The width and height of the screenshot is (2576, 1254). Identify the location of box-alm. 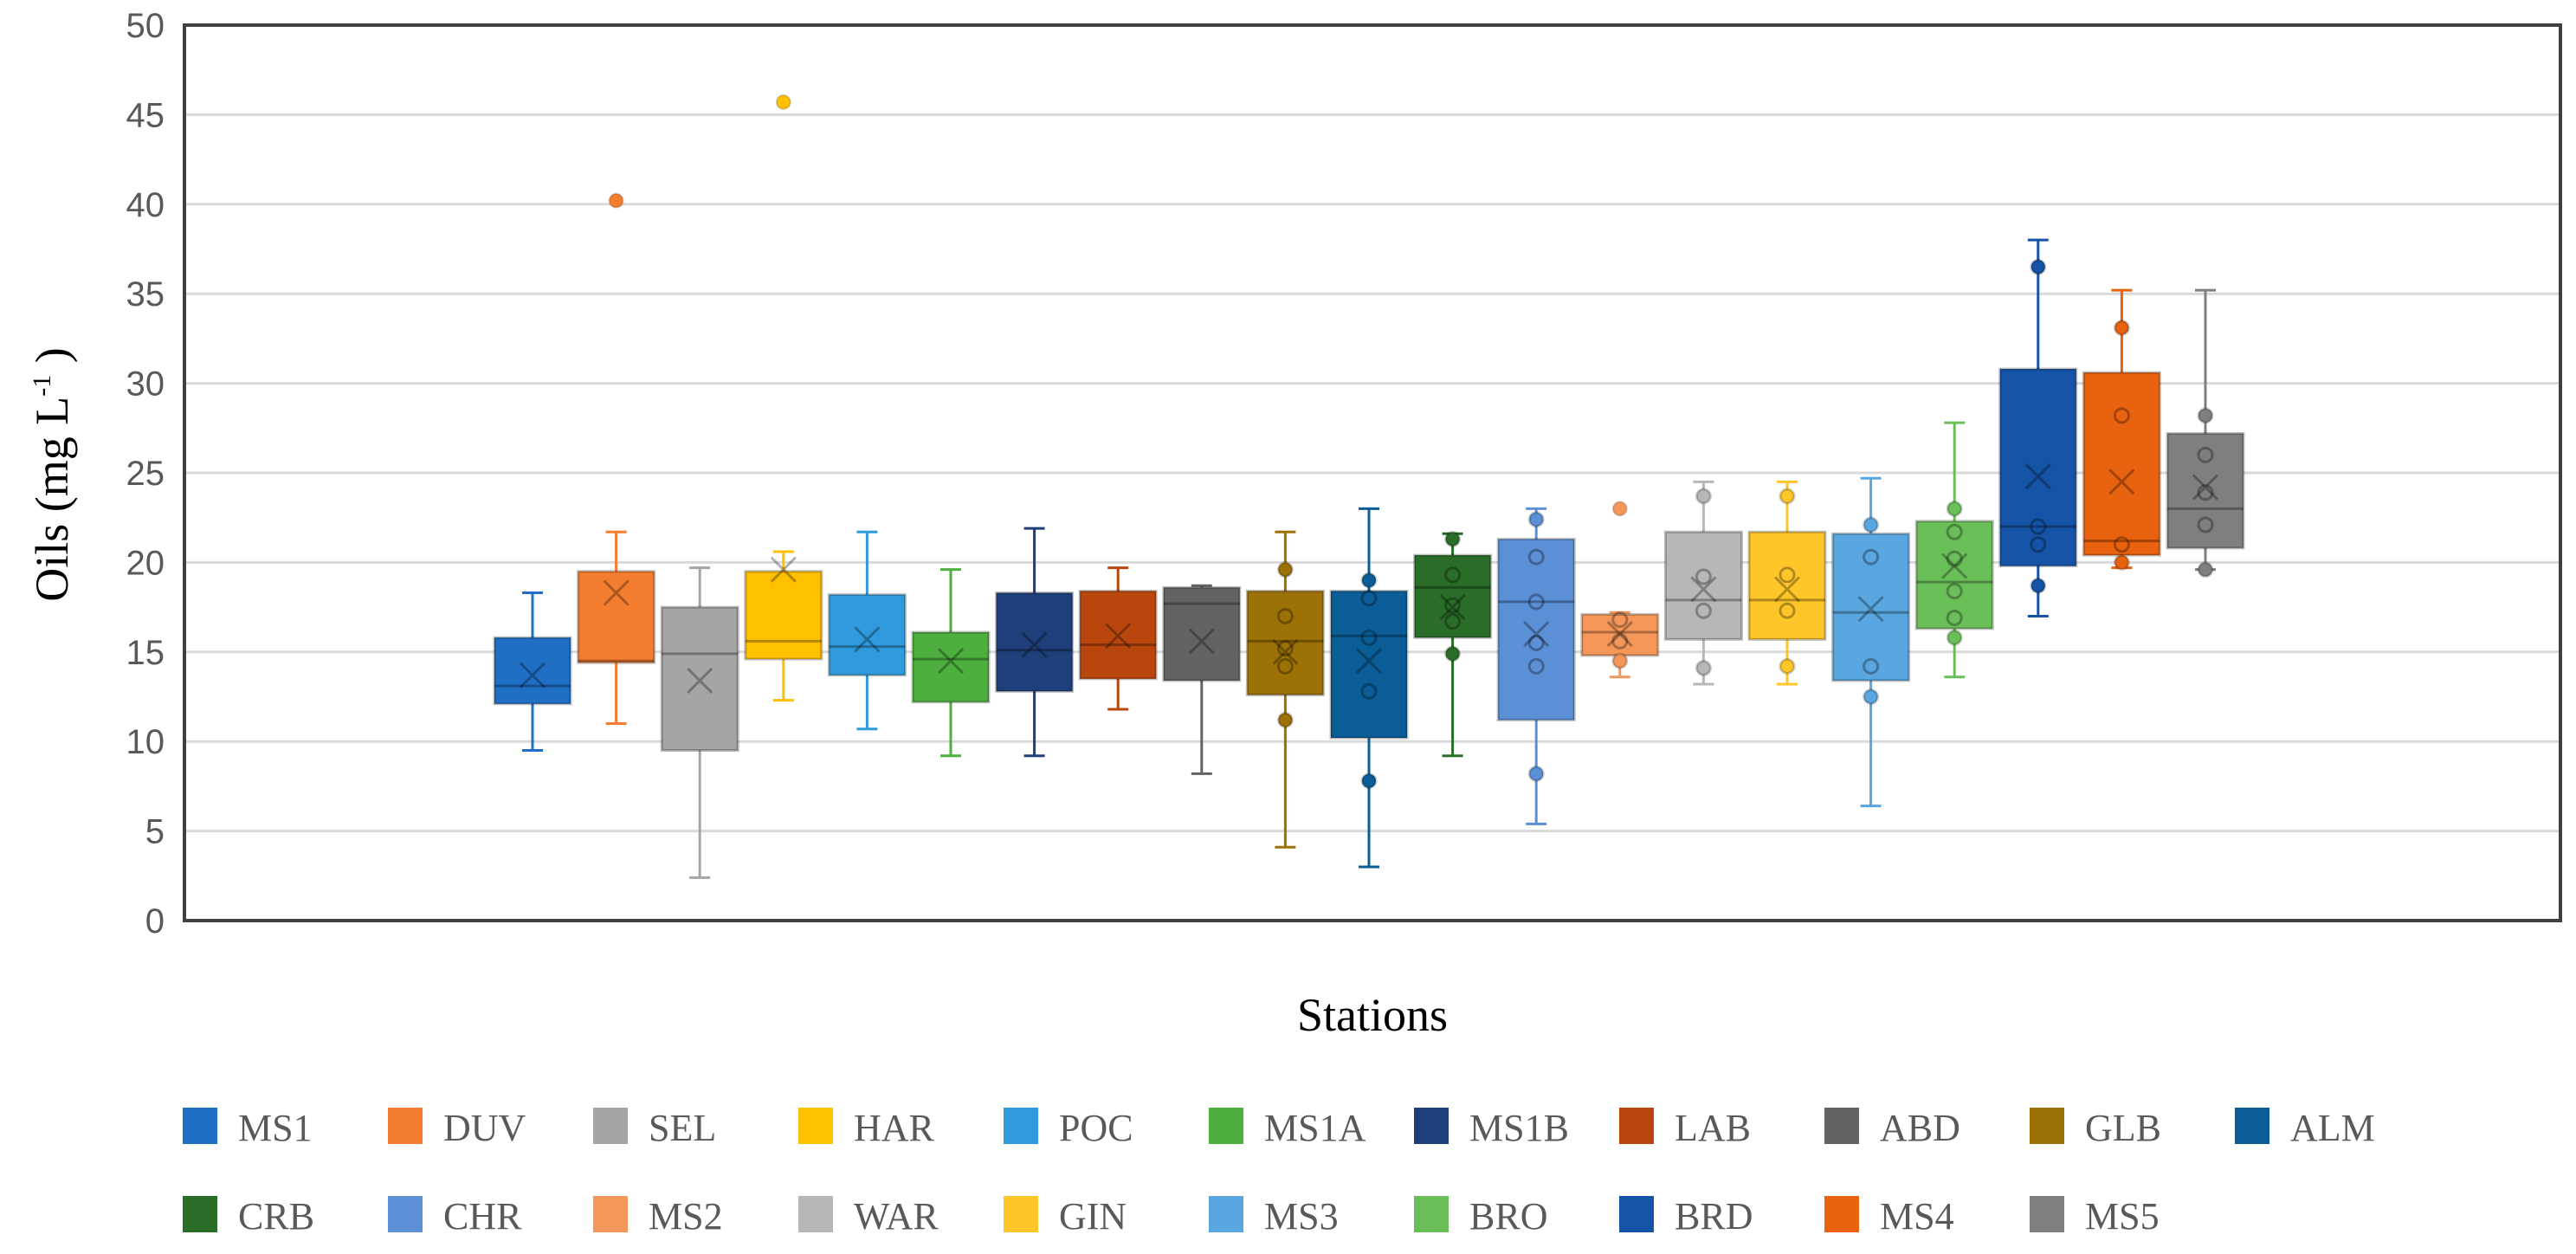
(1369, 688).